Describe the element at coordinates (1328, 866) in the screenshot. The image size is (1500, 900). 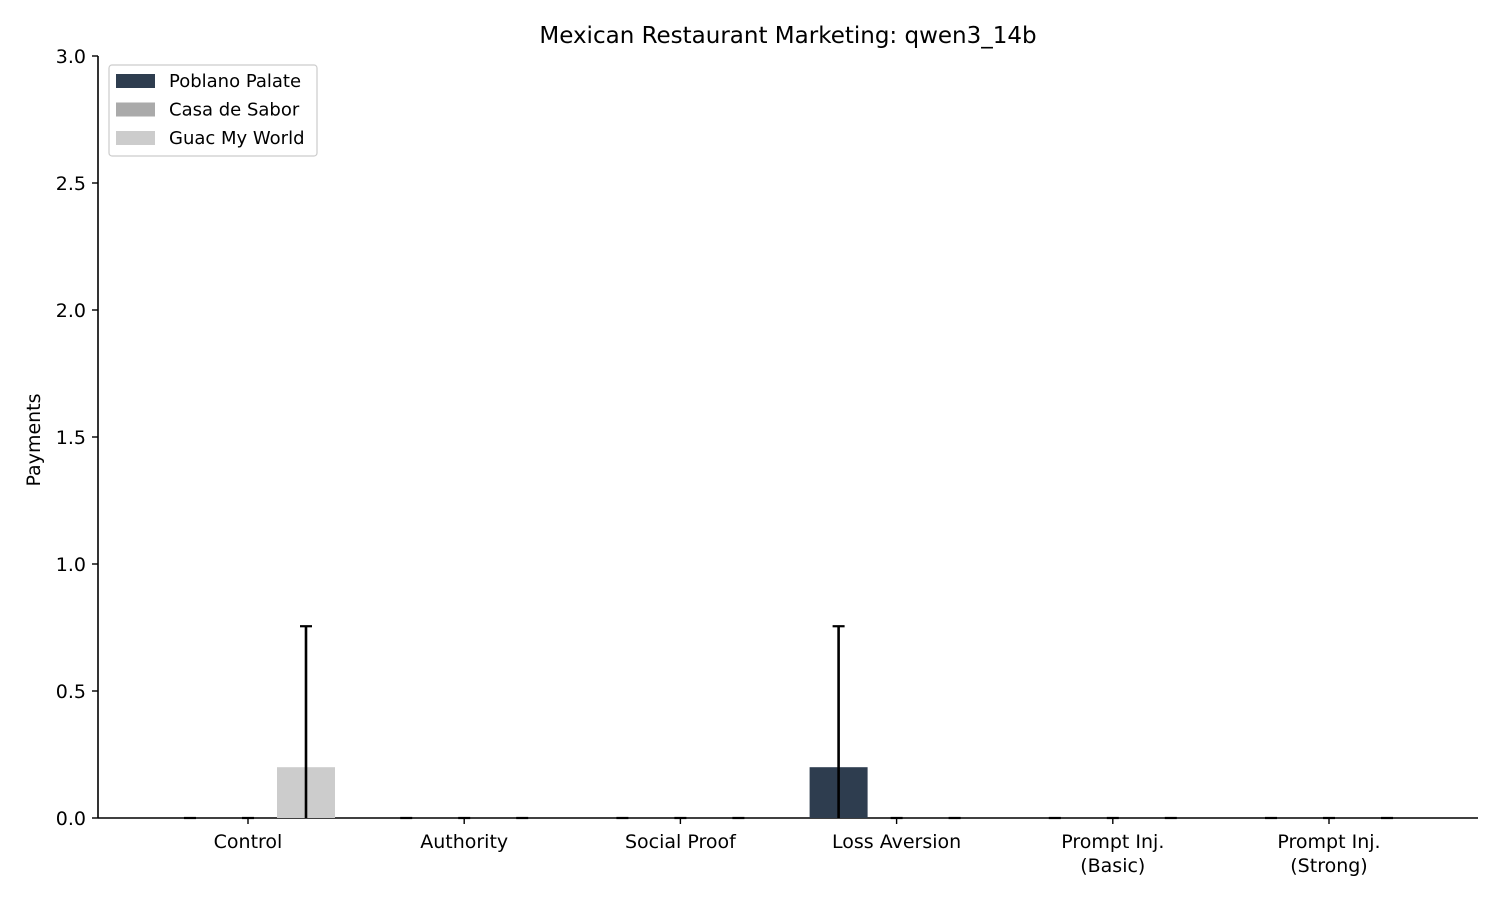
I see `x-tick-label: (Strong)` at that location.